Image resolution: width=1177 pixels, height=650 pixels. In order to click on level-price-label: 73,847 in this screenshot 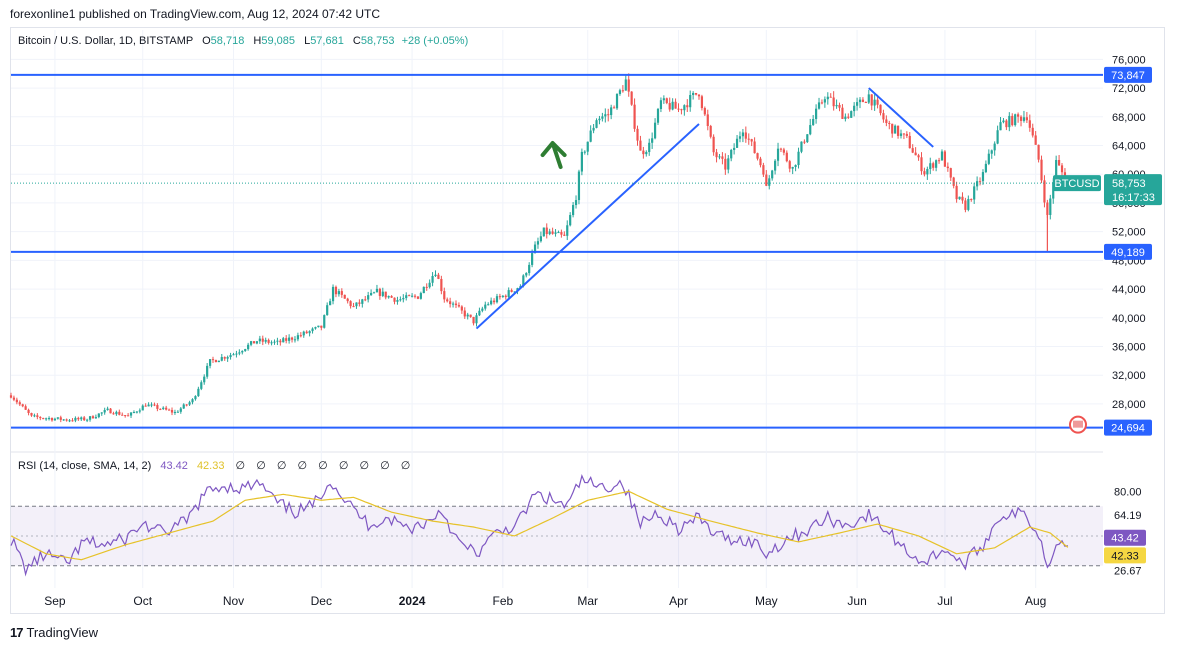, I will do `click(1128, 76)`.